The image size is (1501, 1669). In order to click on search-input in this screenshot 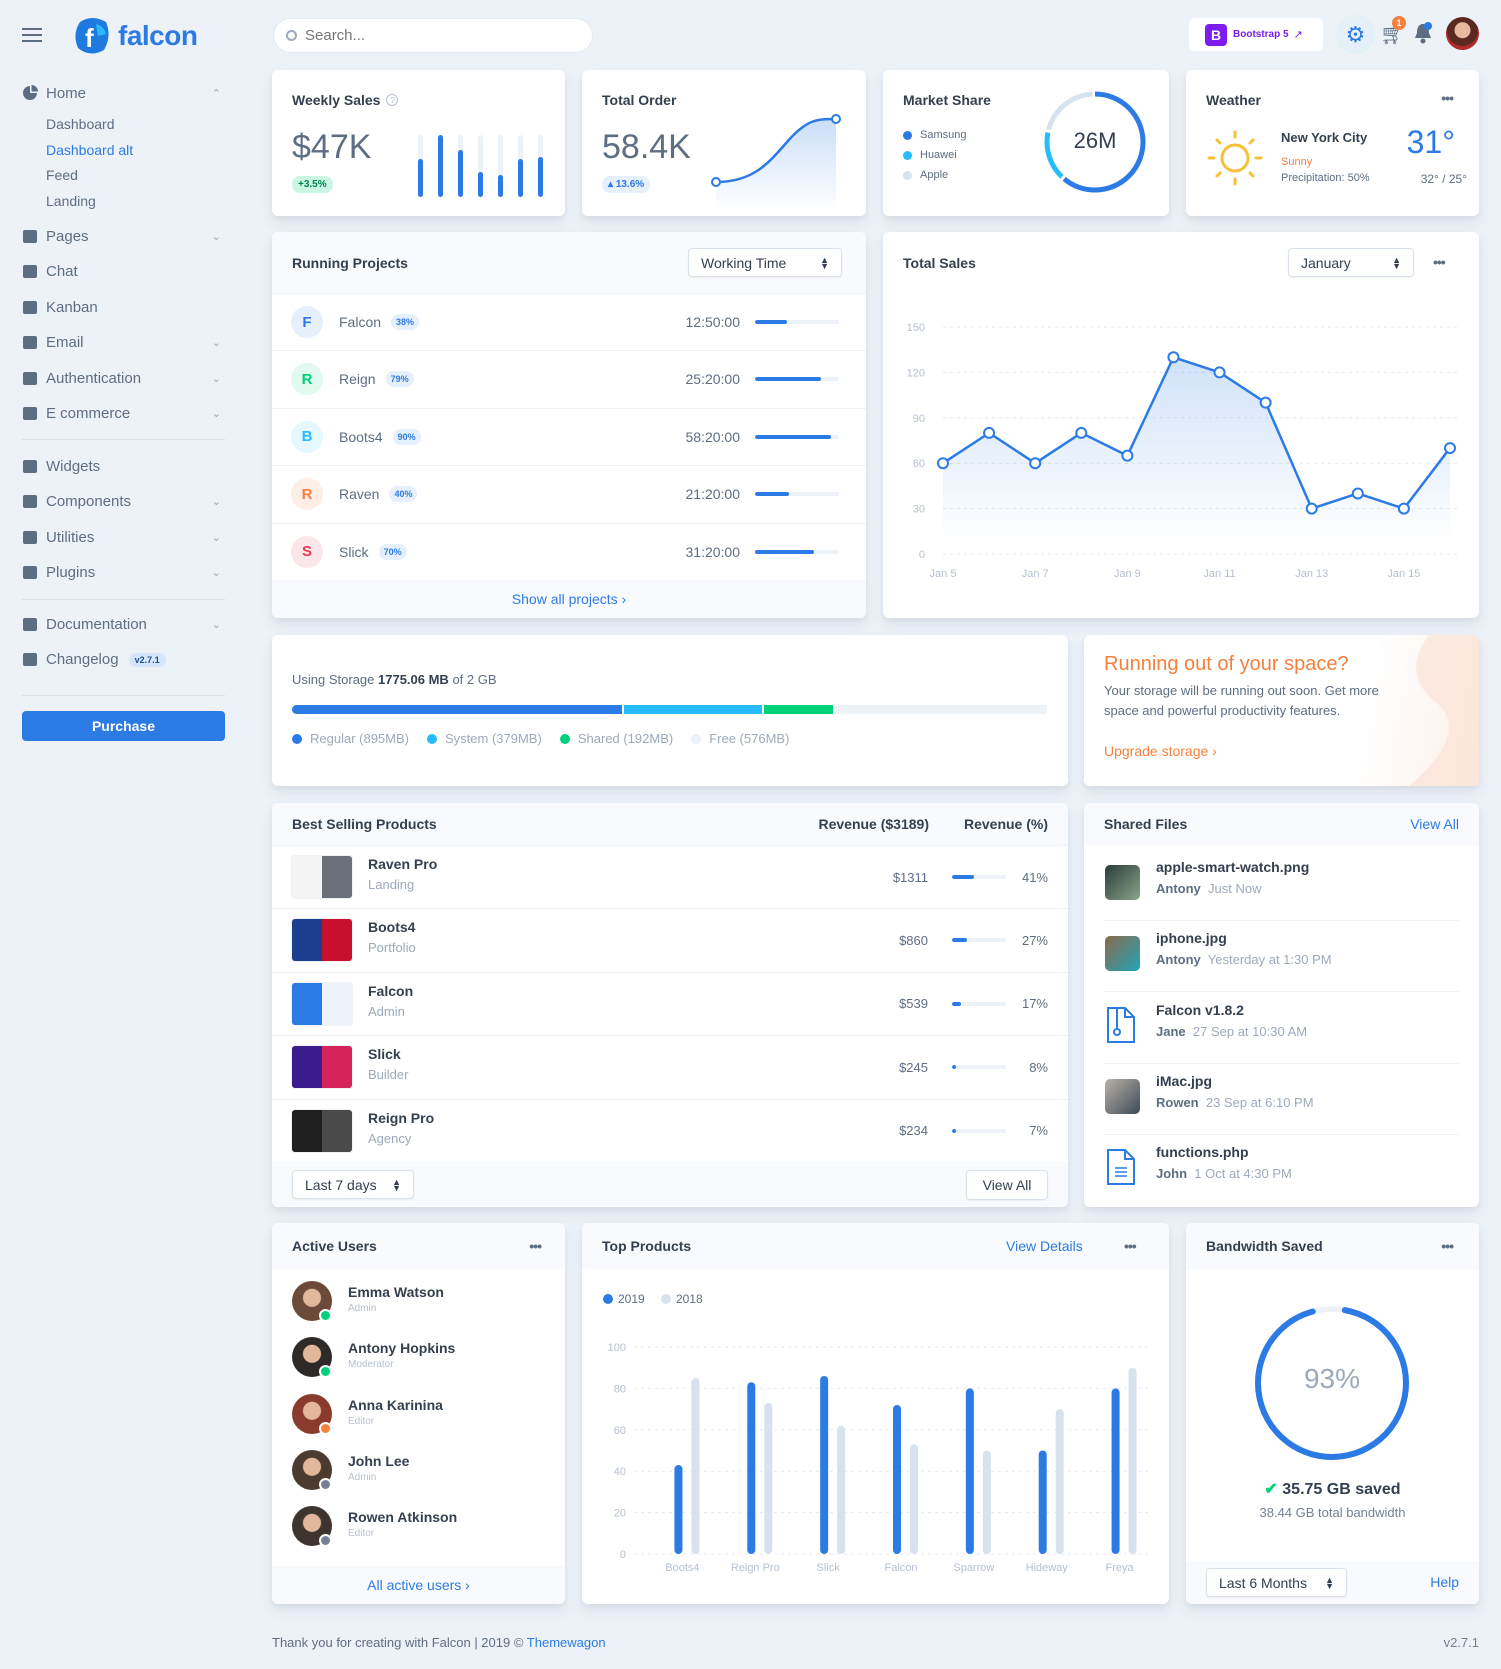, I will do `click(435, 35)`.